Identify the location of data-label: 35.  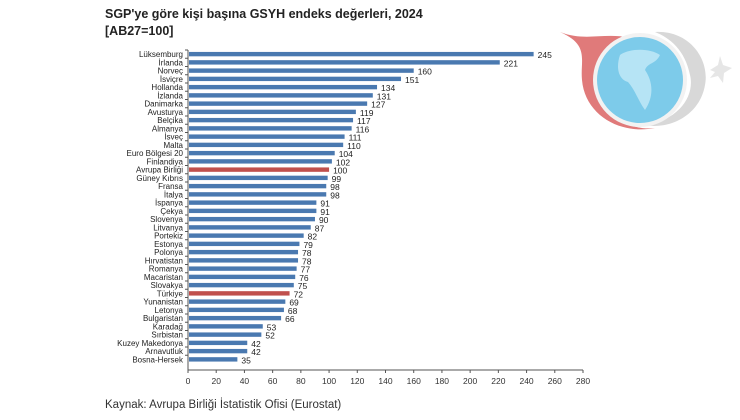
(246, 360).